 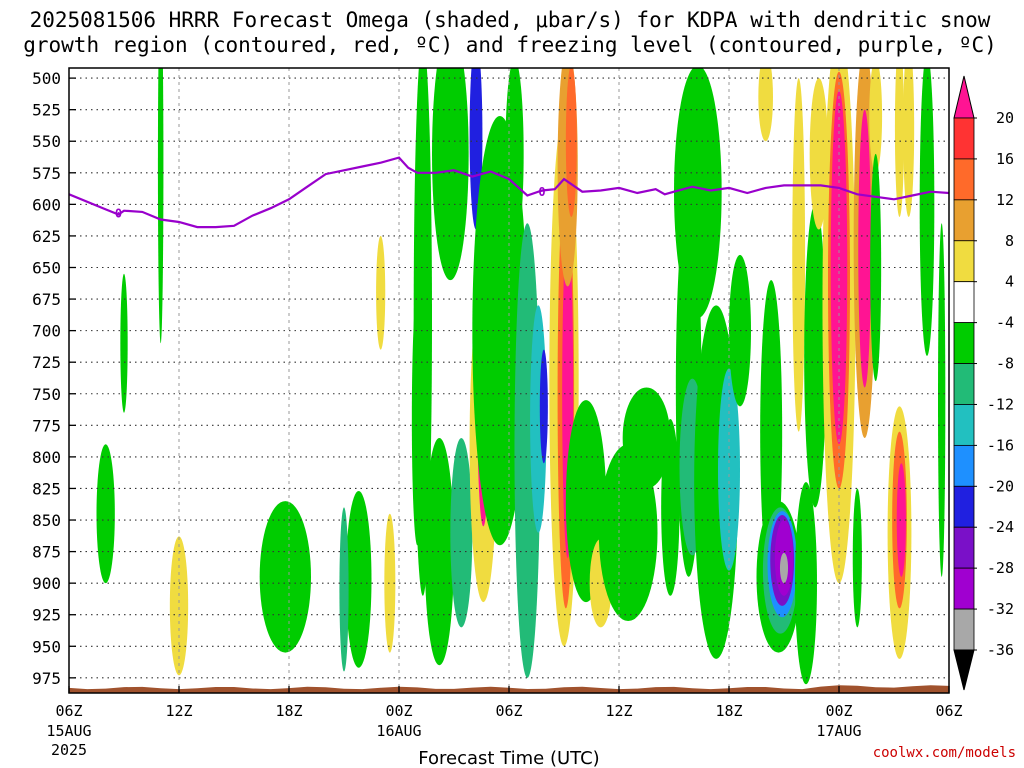 I want to click on y-tick-label: 900, so click(x=46, y=583).